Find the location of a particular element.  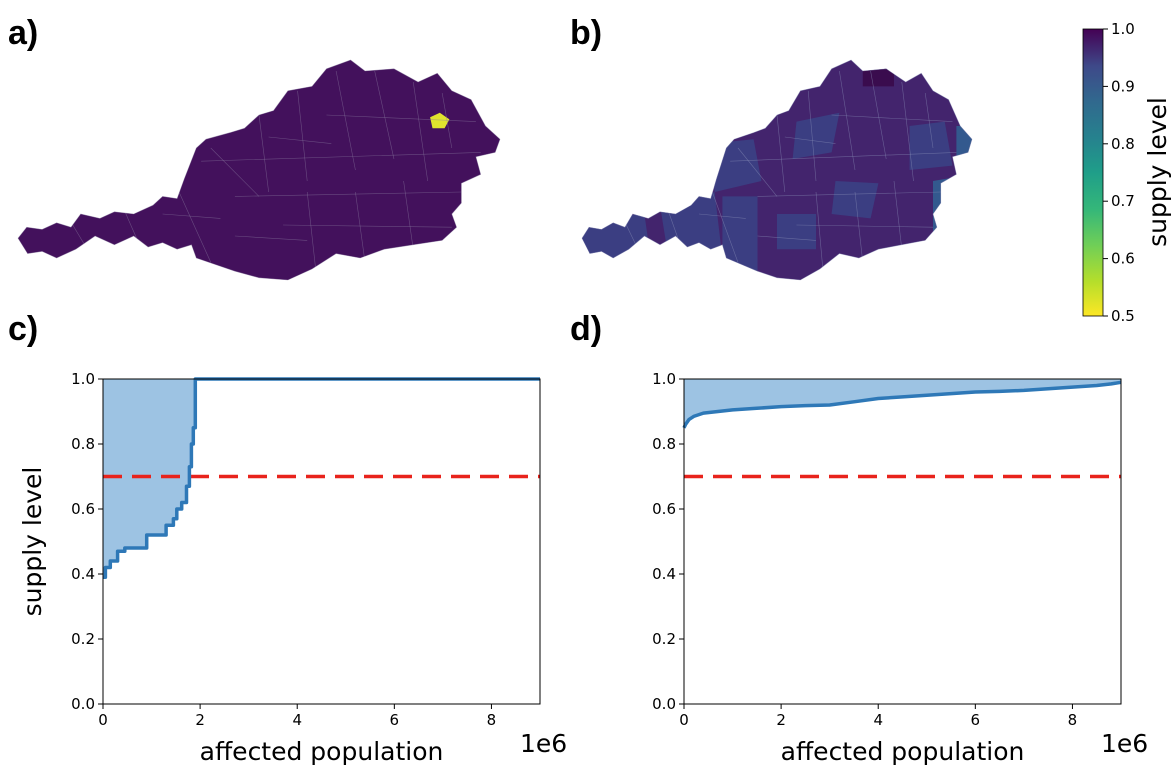

map-austria-a is located at coordinates (259, 170).